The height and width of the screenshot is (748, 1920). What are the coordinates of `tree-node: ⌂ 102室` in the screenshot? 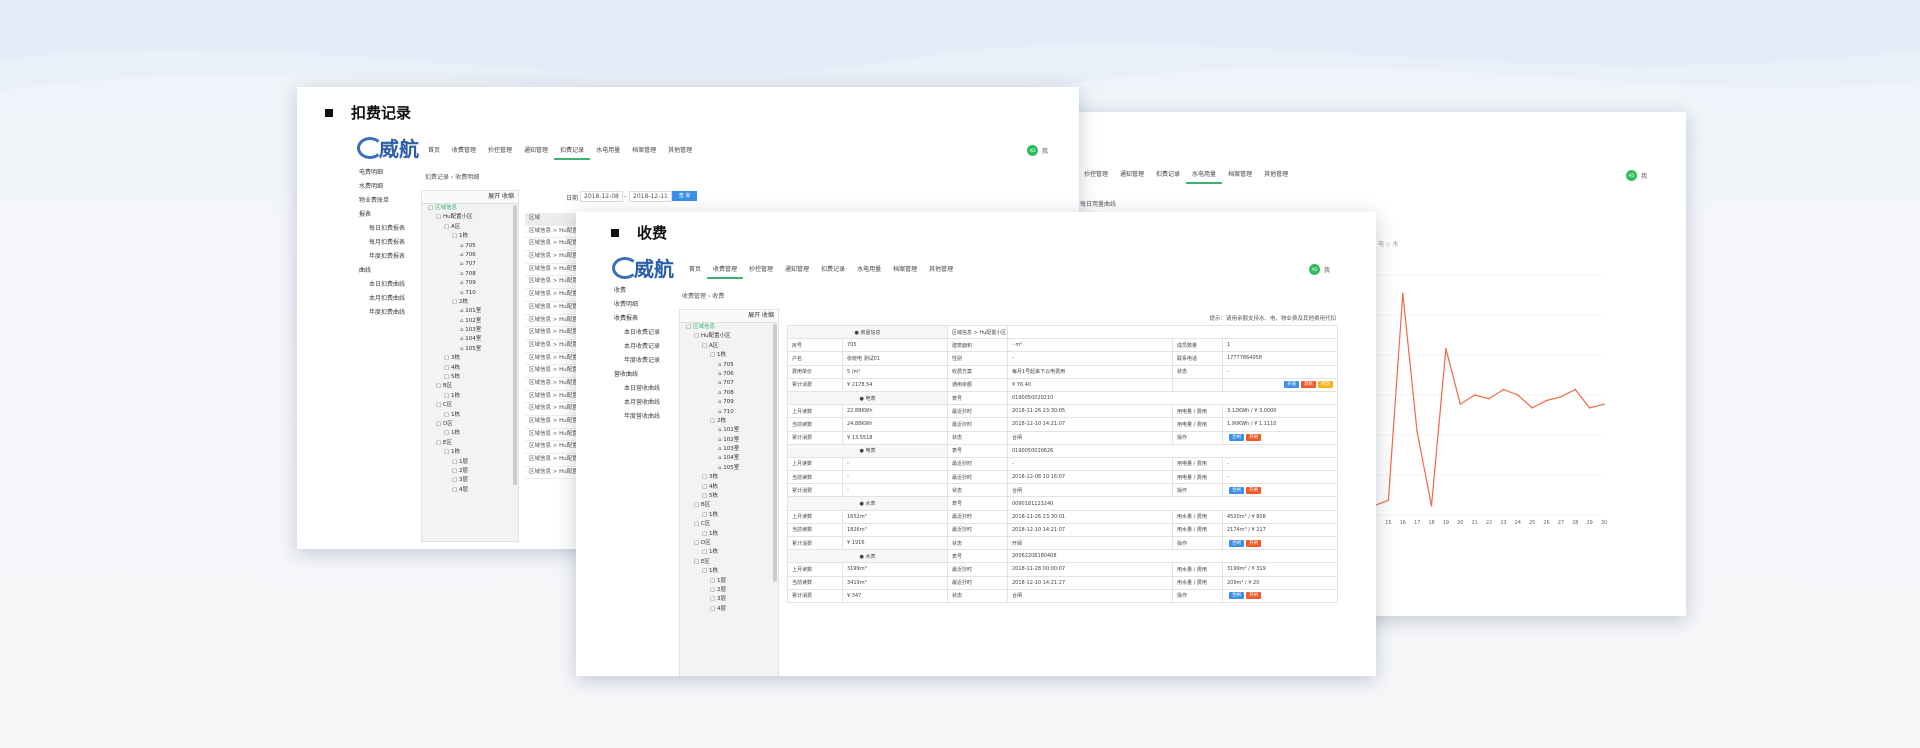 It's located at (470, 321).